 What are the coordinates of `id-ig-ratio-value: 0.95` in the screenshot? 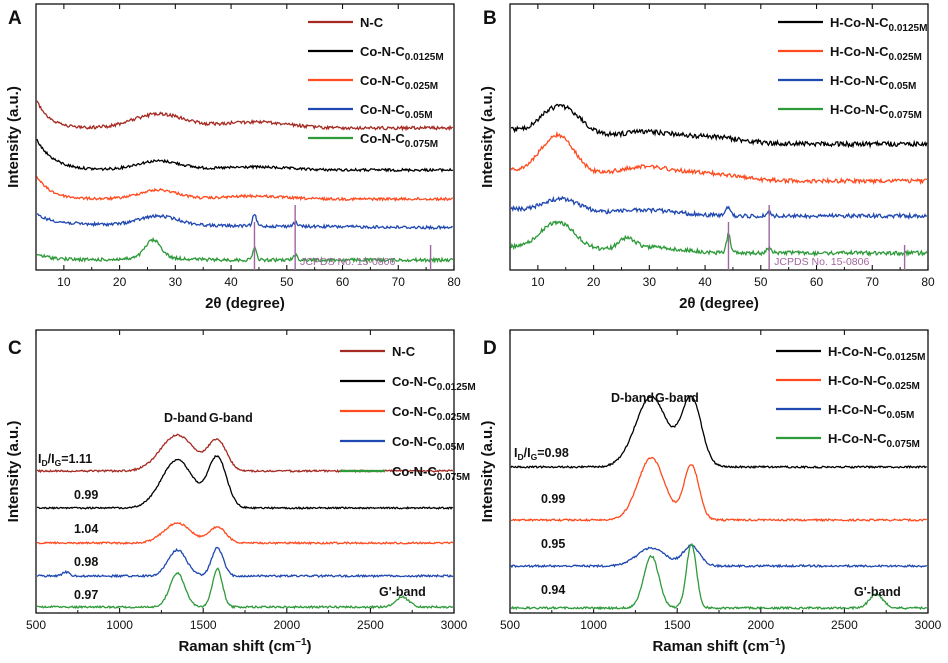 It's located at (553, 544).